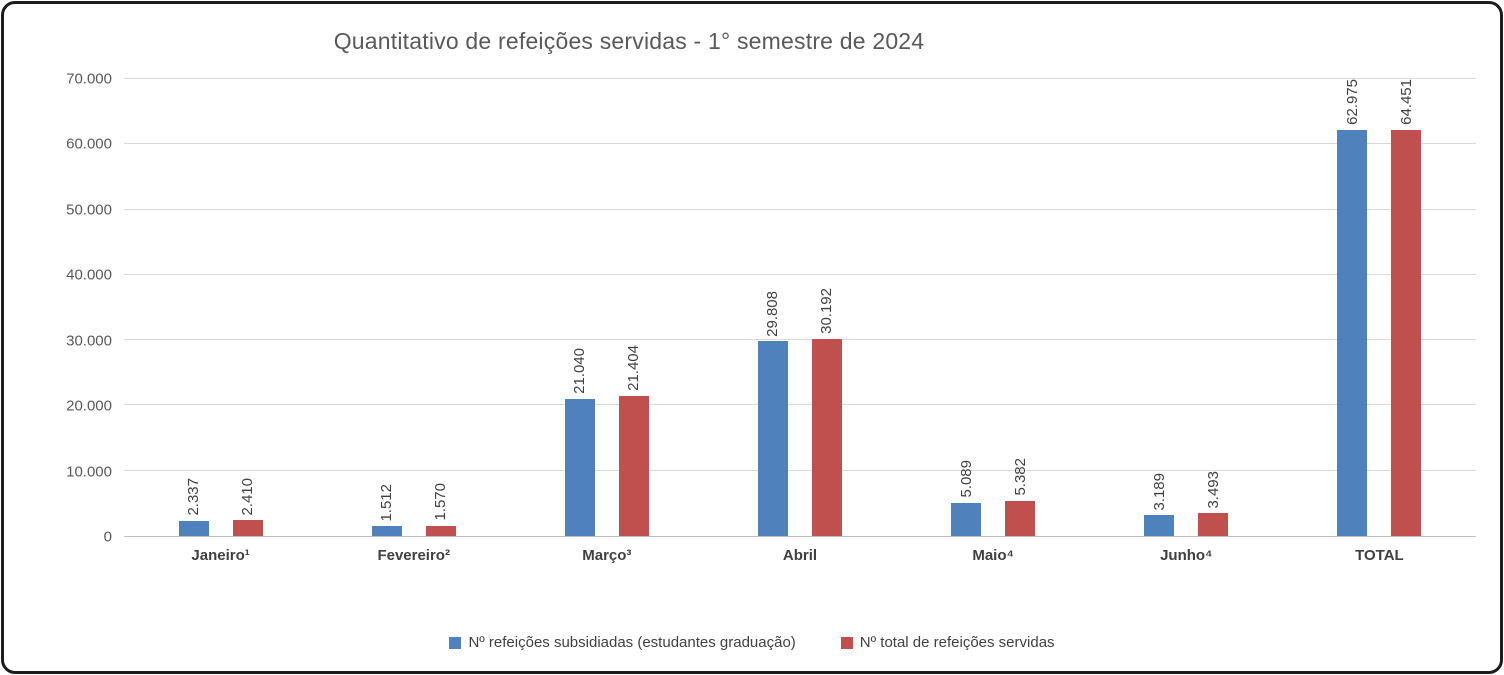 The height and width of the screenshot is (675, 1504). Describe the element at coordinates (89, 144) in the screenshot. I see `y-tick-label: 60.000` at that location.